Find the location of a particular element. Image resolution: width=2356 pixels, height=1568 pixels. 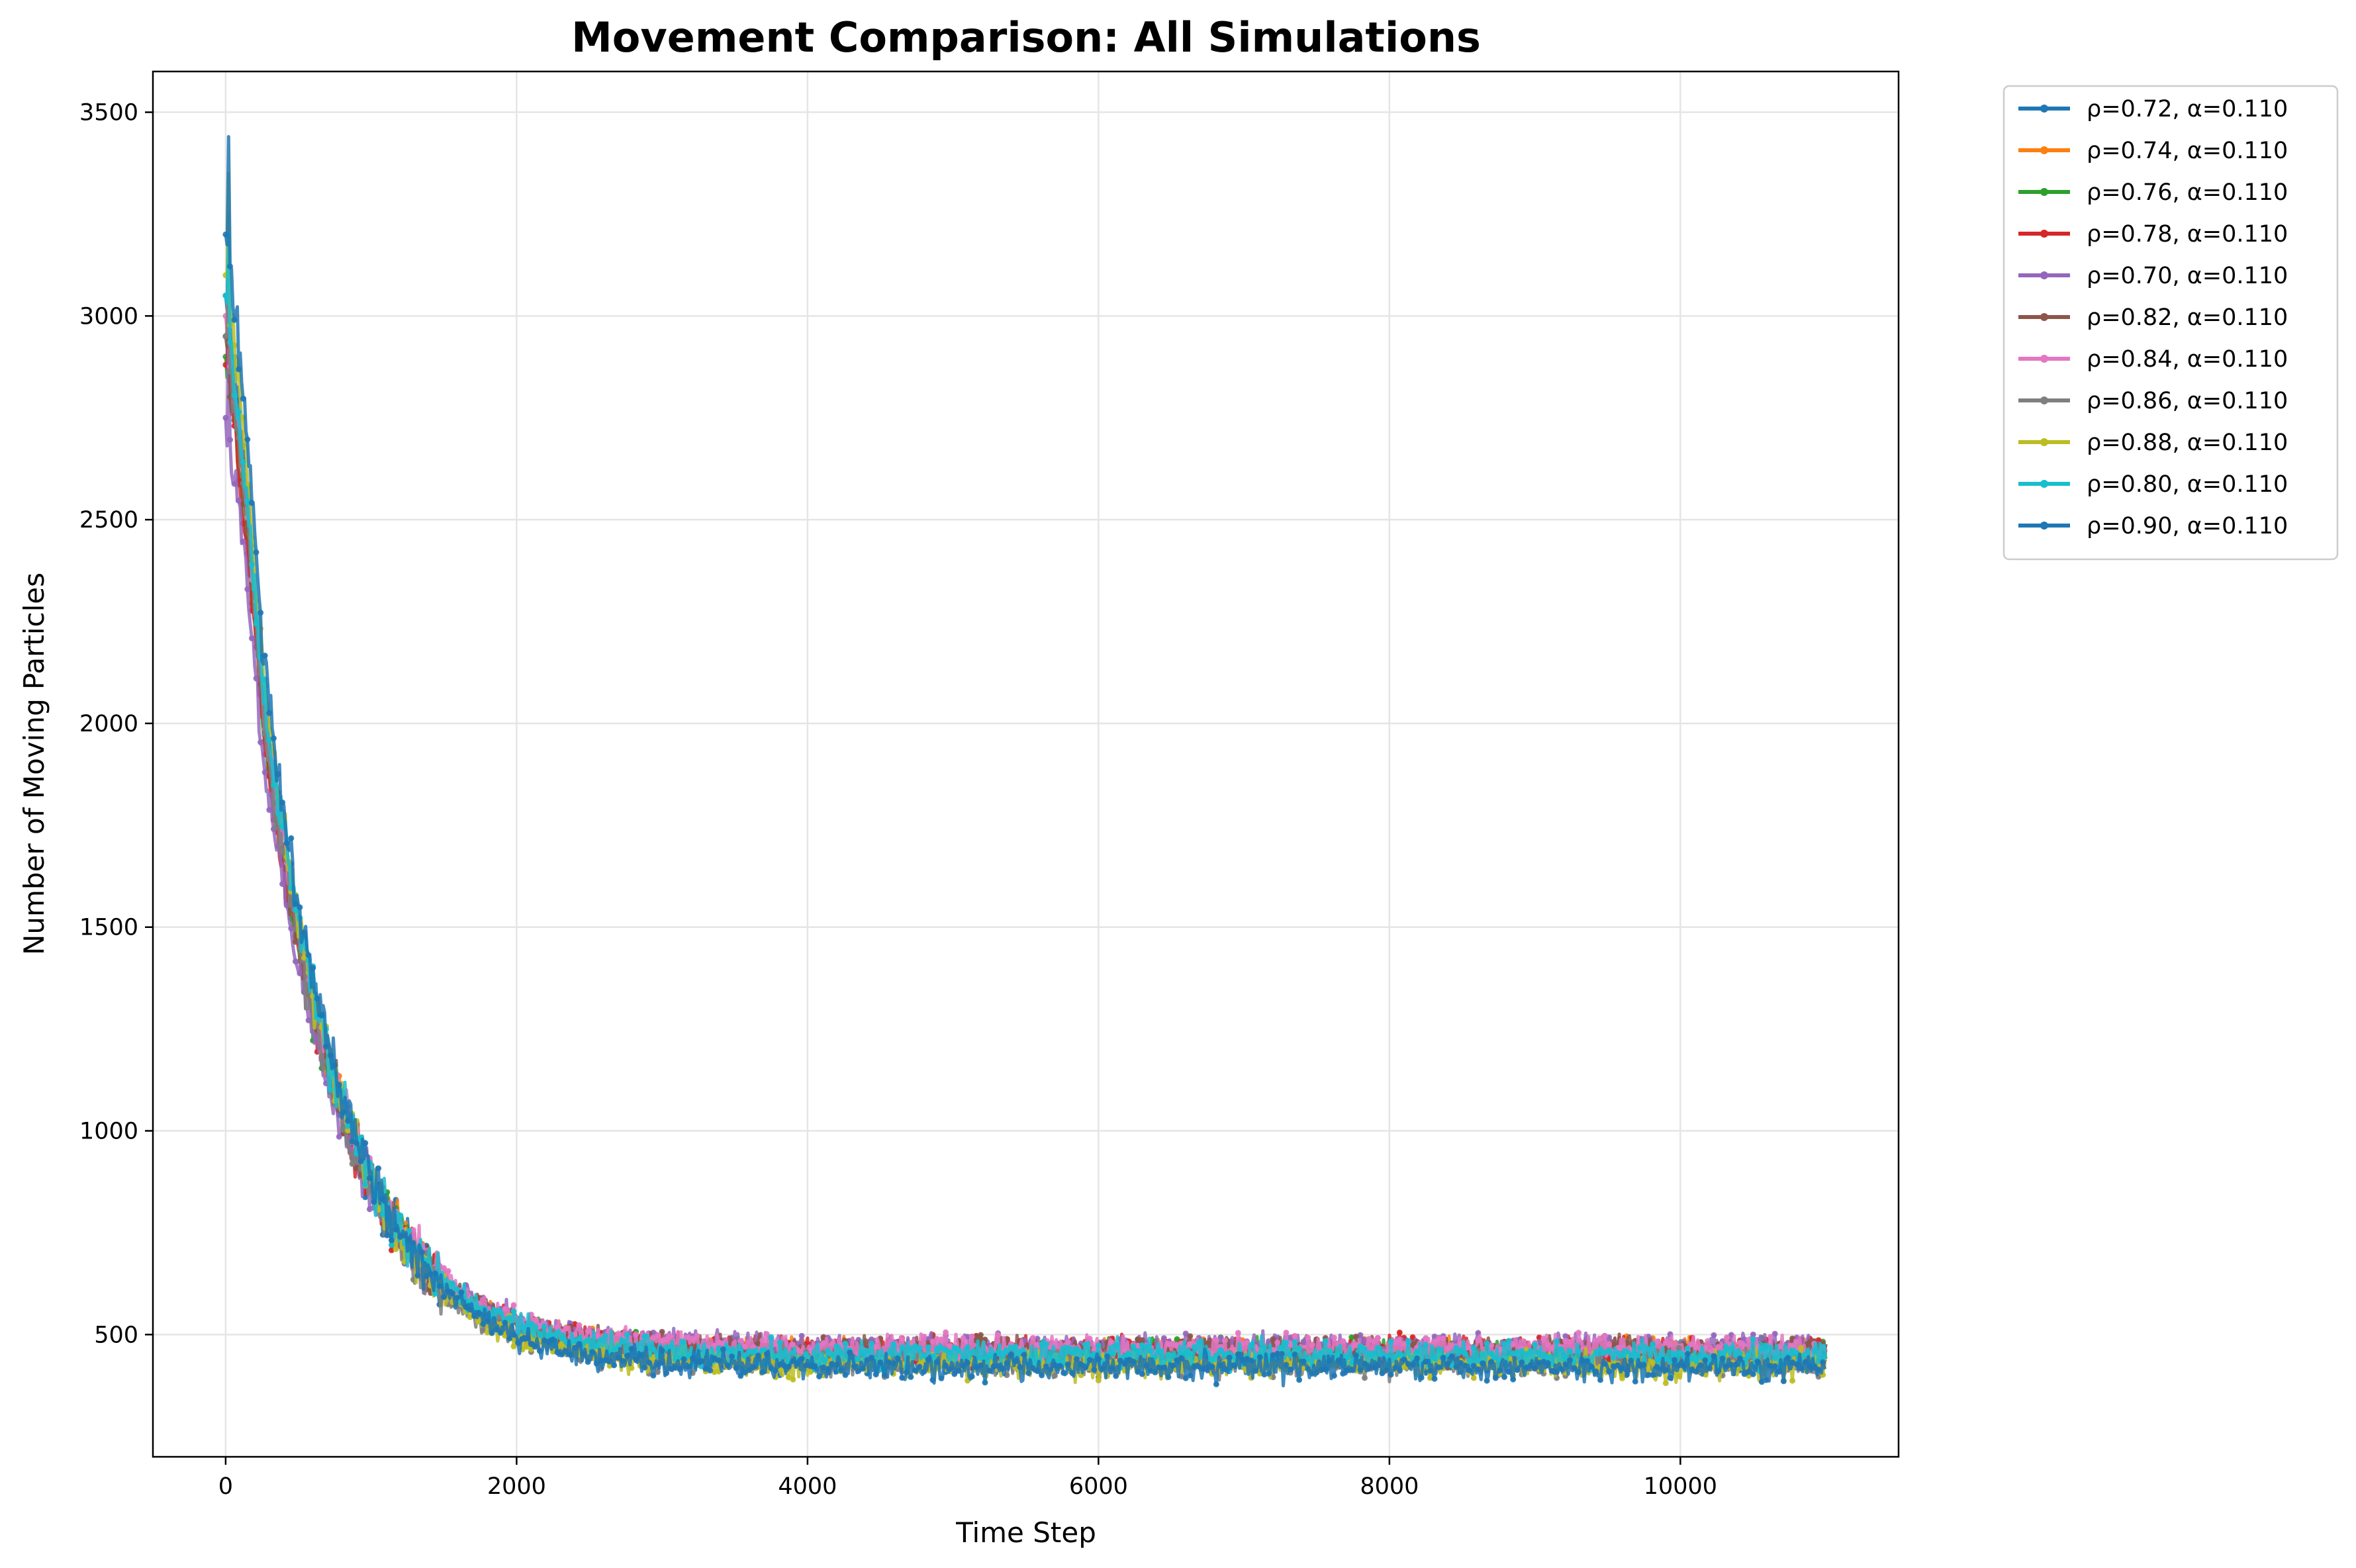

y-tick-label: 3000 is located at coordinates (108, 316).